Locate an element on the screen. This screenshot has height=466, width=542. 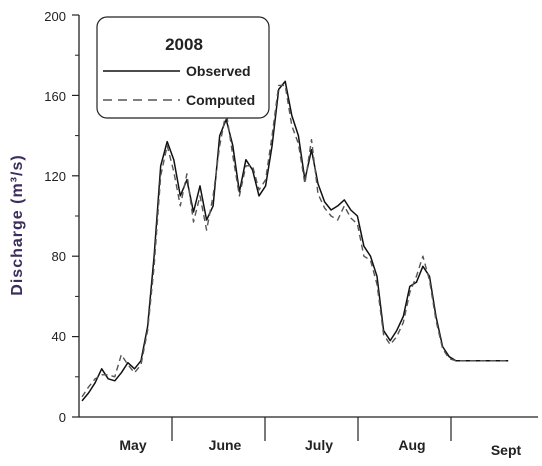
y-tick-label-0: 0 is located at coordinates (62, 417).